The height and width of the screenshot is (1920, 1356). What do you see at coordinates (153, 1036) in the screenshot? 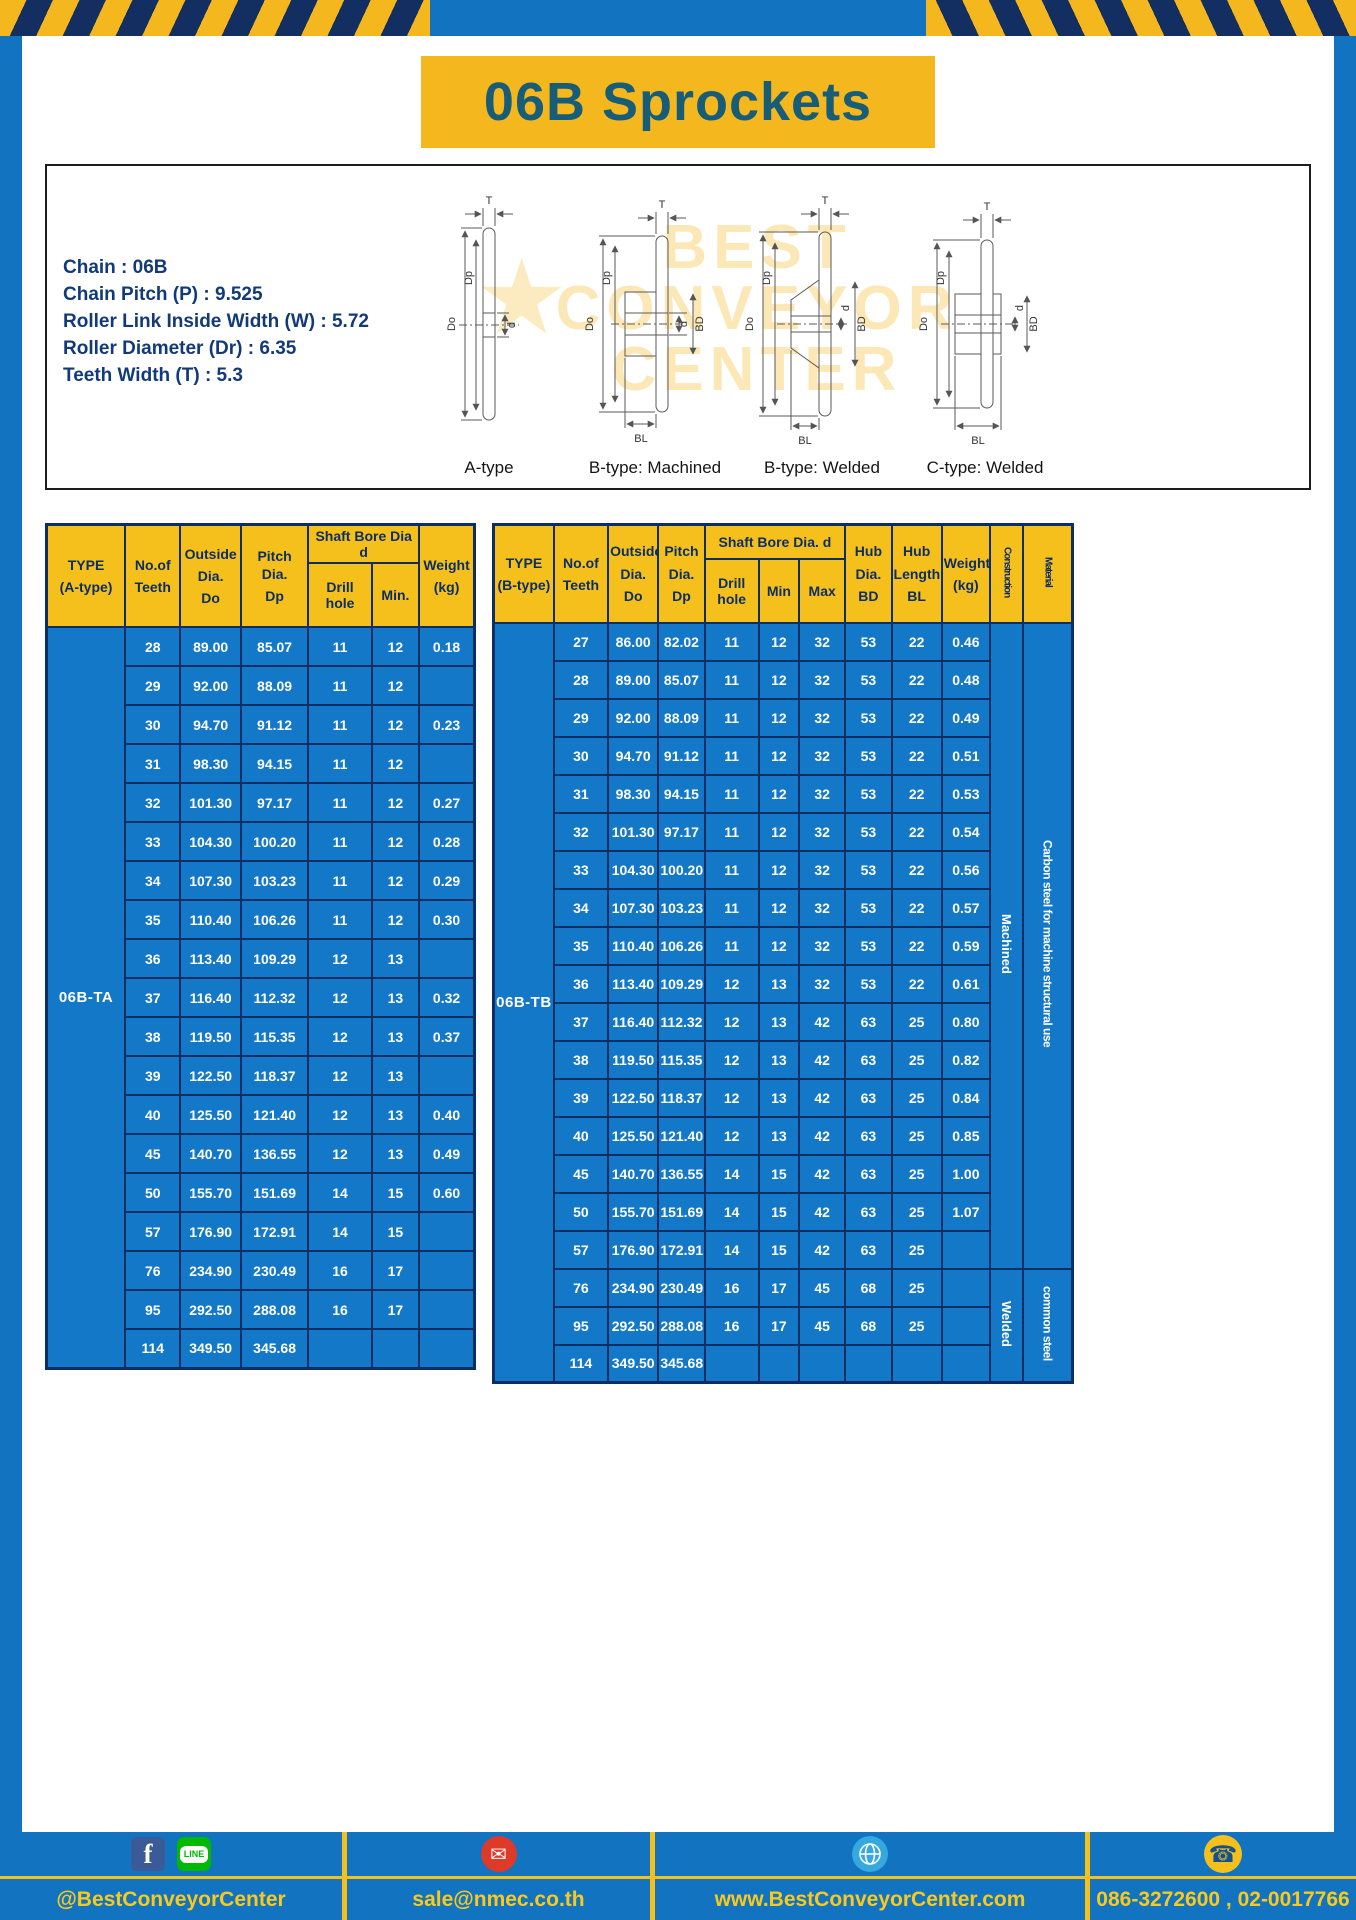
I see `table-cell: 38` at bounding box center [153, 1036].